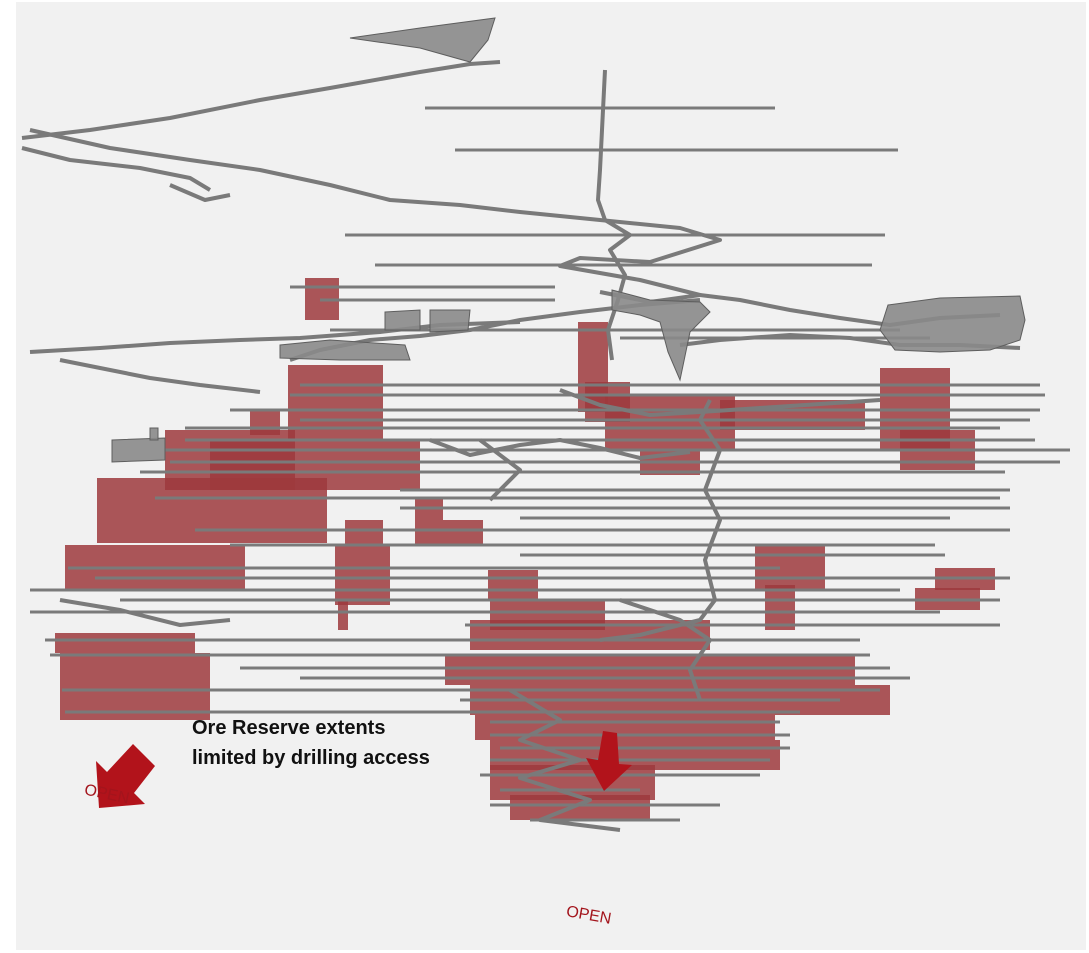 The height and width of the screenshot is (953, 1089). Describe the element at coordinates (311, 758) in the screenshot. I see `annotation-line-2: limited by drilling access` at that location.